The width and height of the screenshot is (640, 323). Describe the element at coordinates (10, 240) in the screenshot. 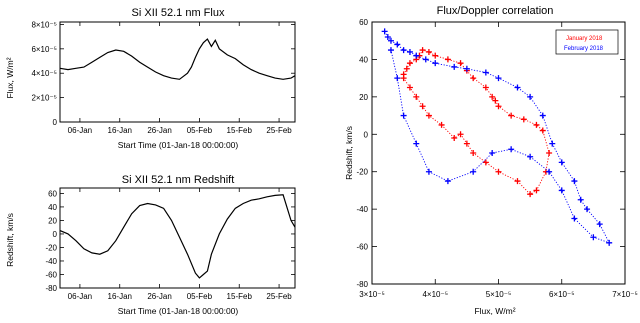

I see `redshift-y-axis-label: Redshift, km/s` at that location.